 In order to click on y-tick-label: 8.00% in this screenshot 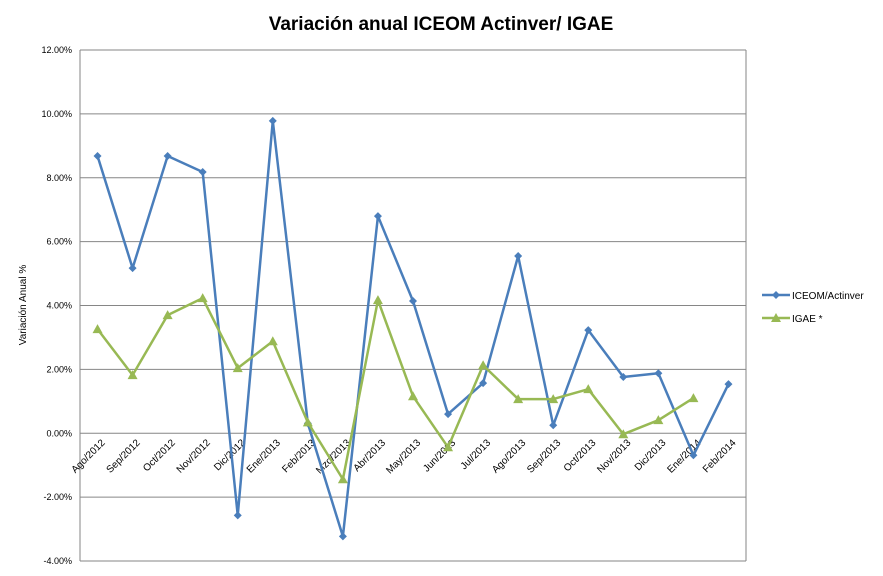, I will do `click(59, 178)`.